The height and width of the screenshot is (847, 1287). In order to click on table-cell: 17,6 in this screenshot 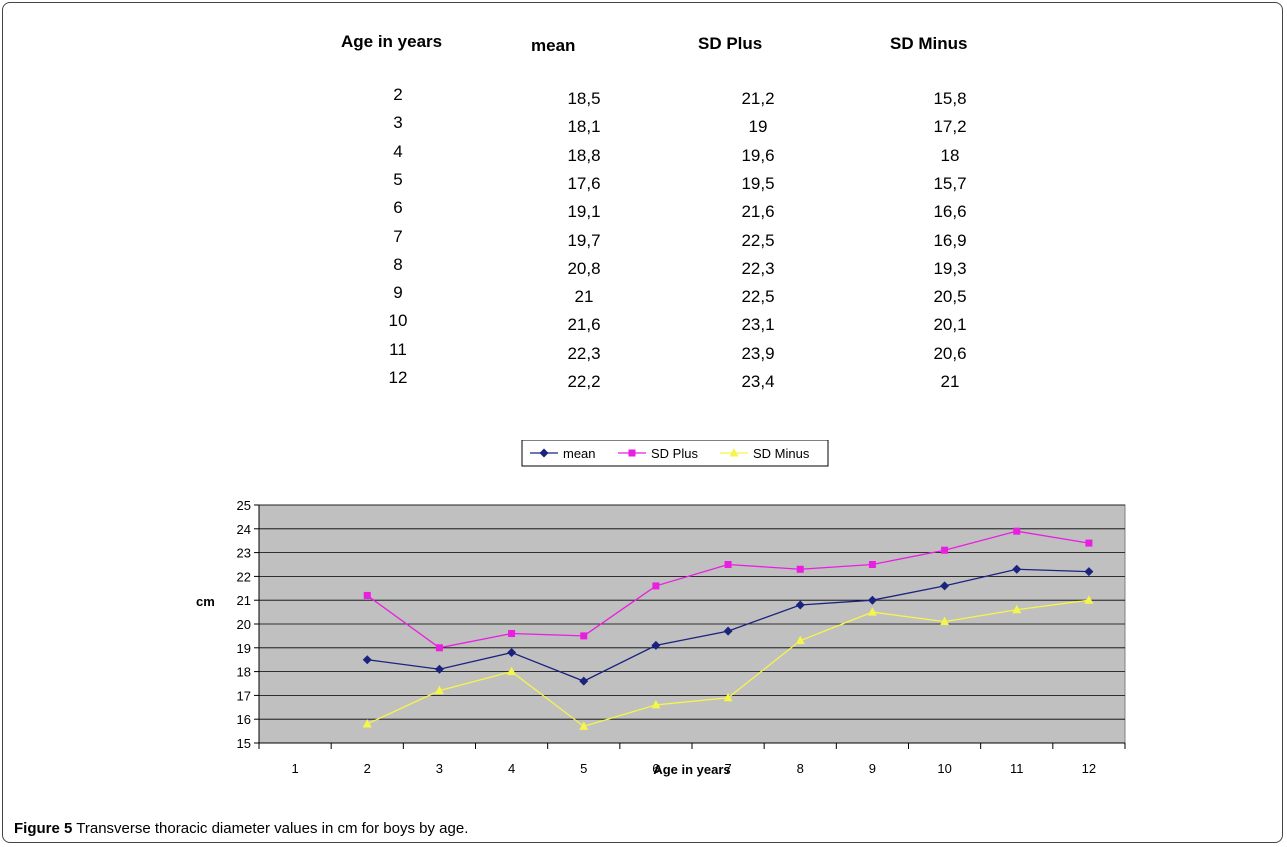, I will do `click(584, 183)`.